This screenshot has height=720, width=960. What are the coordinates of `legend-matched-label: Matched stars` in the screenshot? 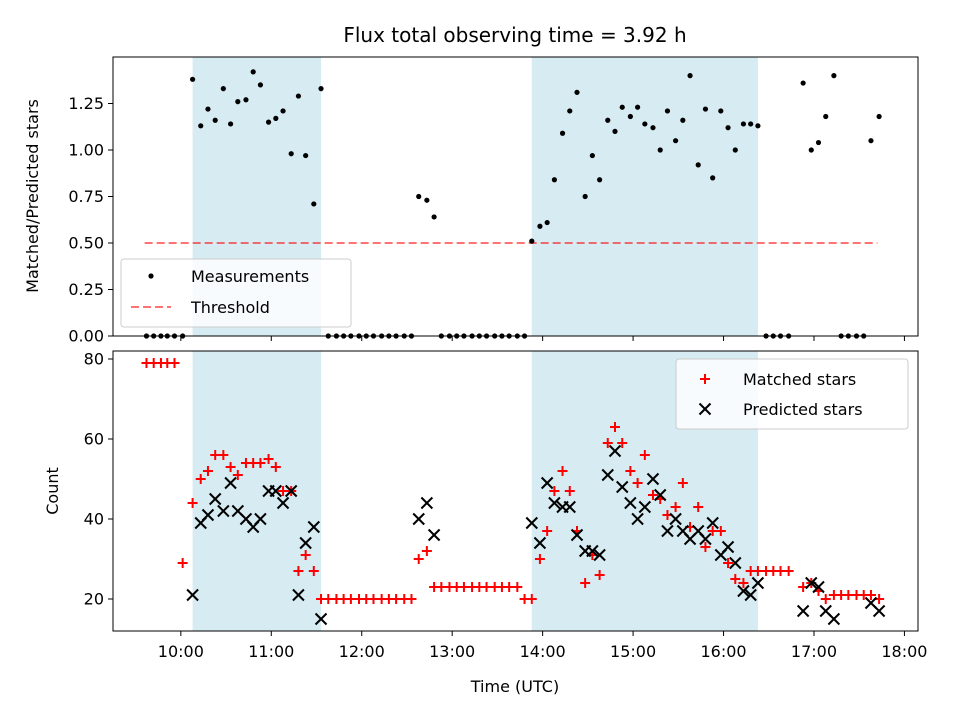 It's located at (799, 379).